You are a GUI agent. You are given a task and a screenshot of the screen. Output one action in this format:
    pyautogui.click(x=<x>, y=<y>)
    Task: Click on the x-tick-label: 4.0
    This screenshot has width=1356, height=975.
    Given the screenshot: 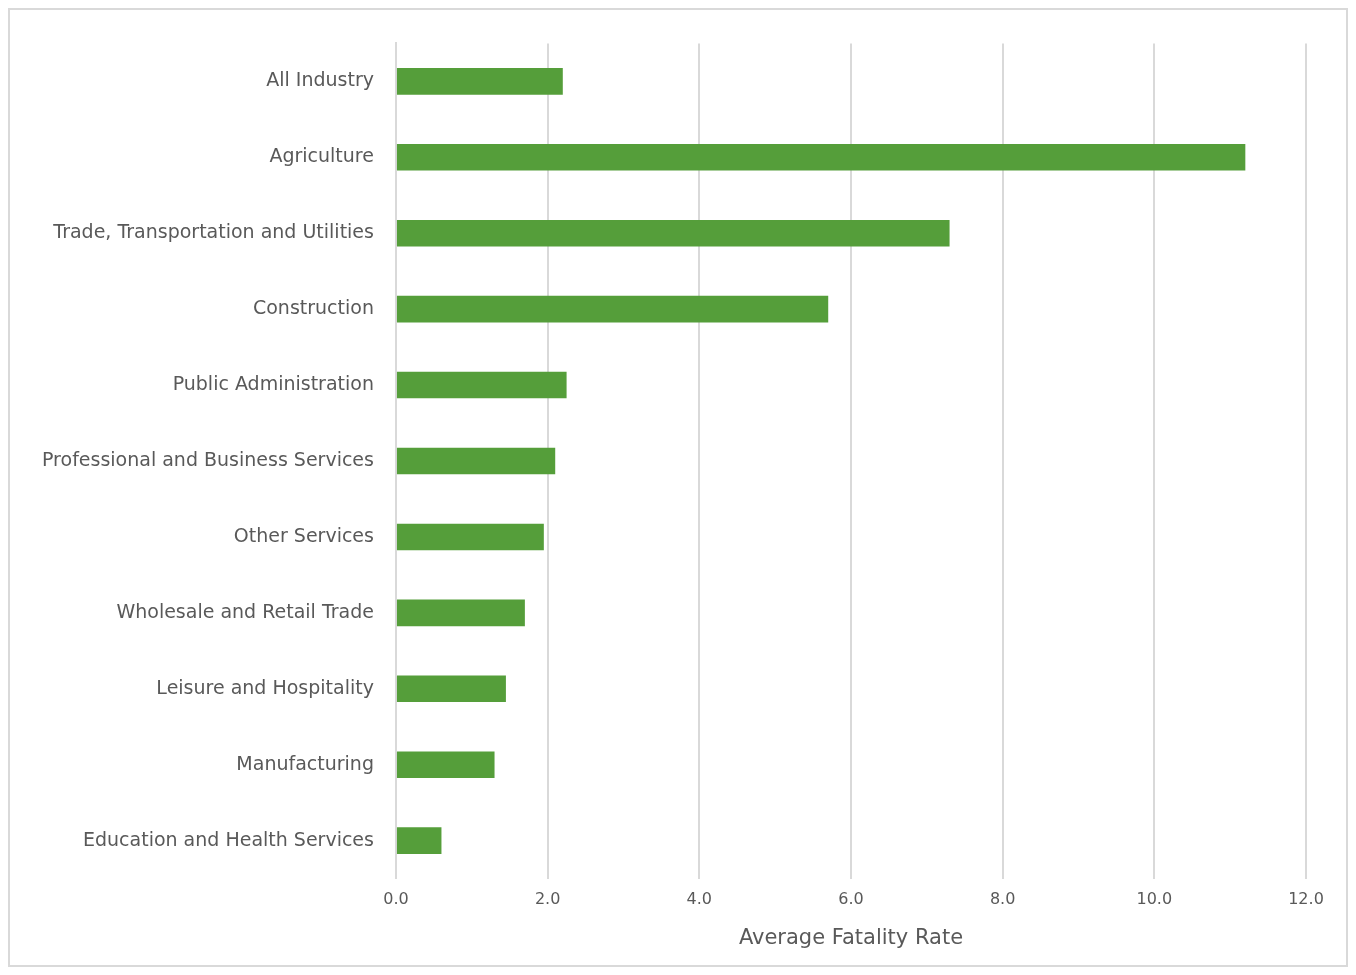 What is the action you would take?
    pyautogui.click(x=699, y=899)
    